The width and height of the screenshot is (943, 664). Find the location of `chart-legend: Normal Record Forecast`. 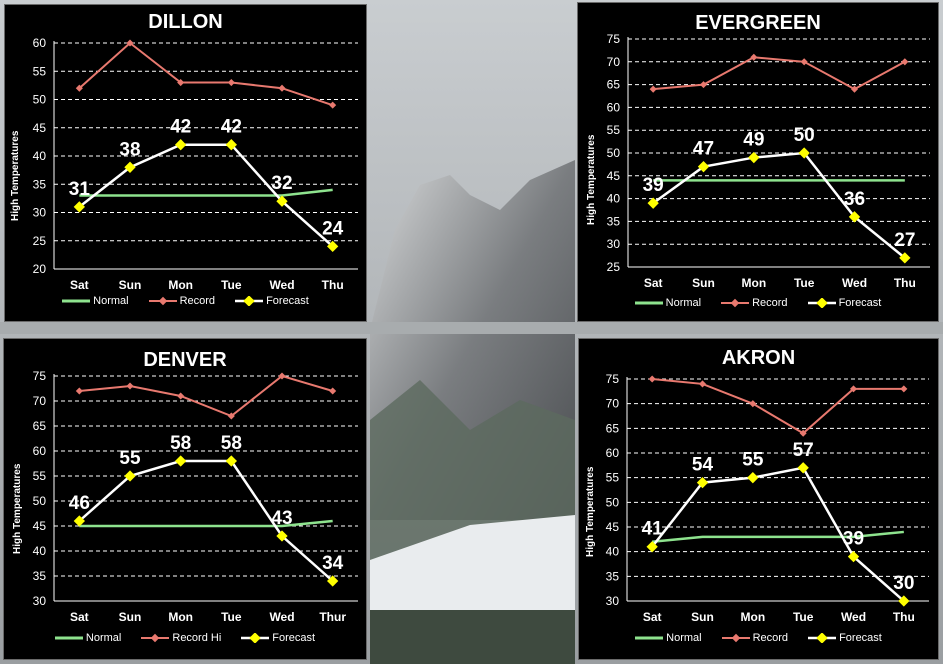

chart-legend: Normal Record Forecast is located at coordinates (758, 638).